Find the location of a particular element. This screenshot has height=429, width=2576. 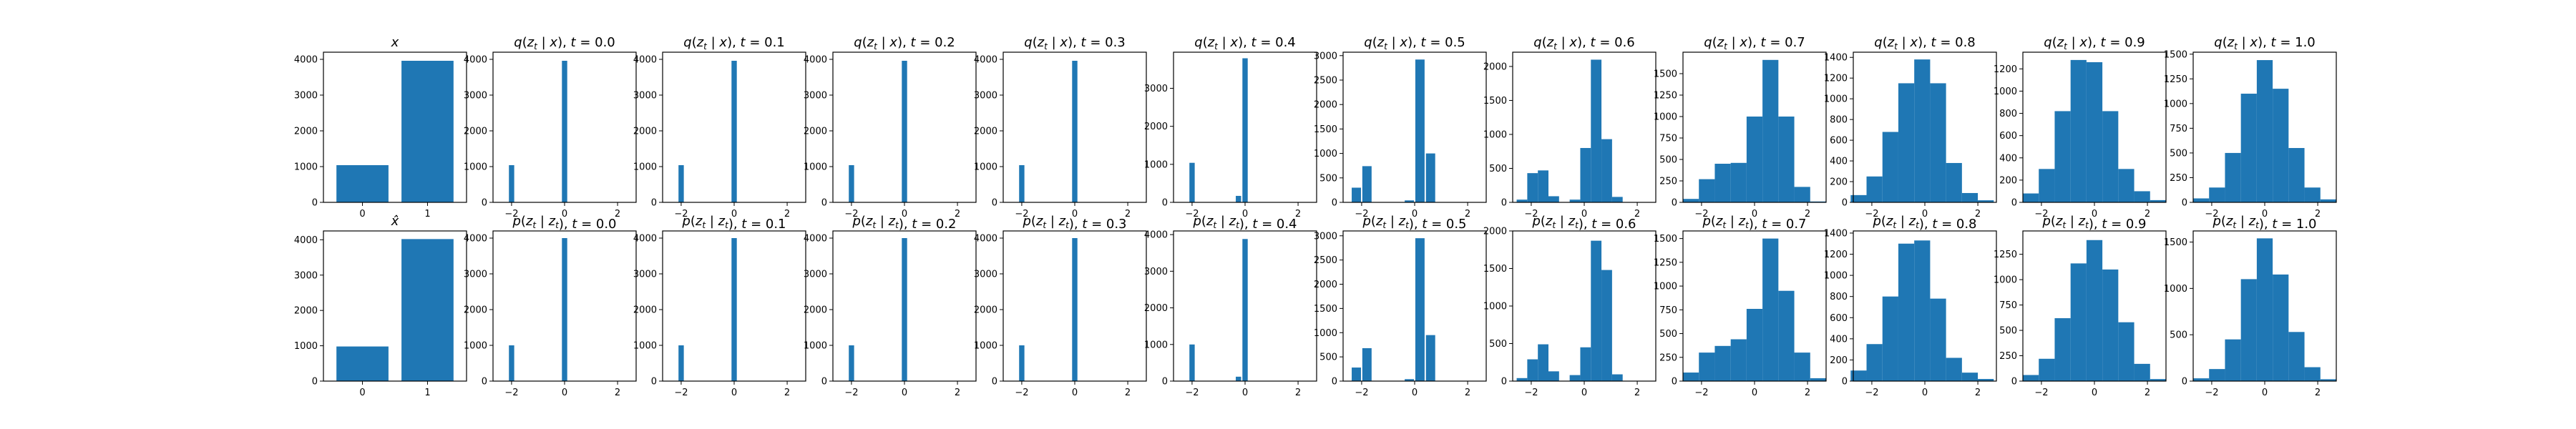

subplot-2: −2 0 2 0 1000 2000 3000 4000 q(zt | x), t = 0.1 is located at coordinates (719, 127).